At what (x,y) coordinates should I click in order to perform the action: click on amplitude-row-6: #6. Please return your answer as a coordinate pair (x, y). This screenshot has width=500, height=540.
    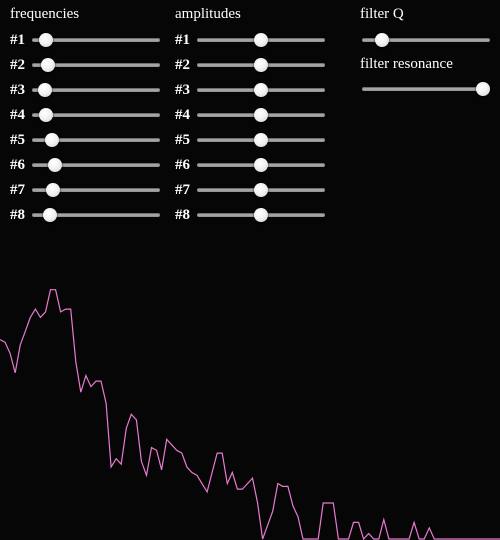
    Looking at the image, I should click on (250, 165).